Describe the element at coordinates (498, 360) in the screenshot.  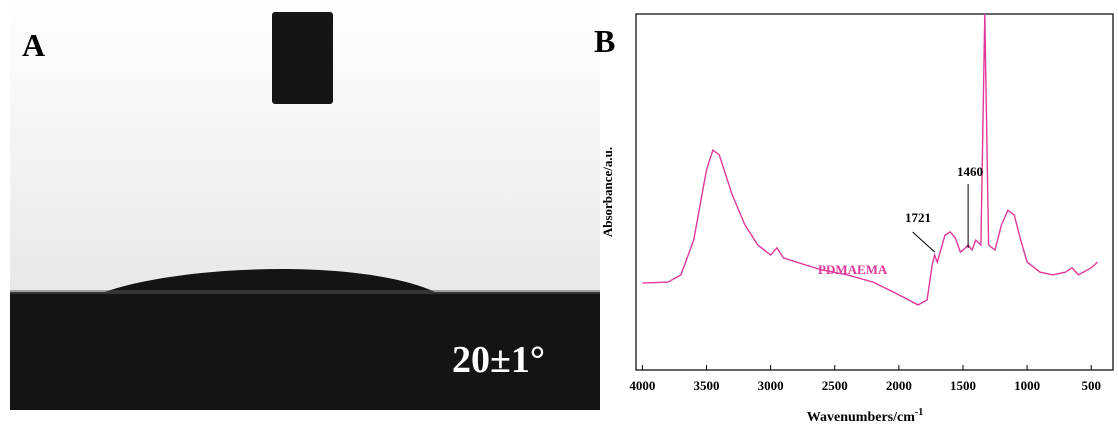
I see `contact-angle: 20±1°` at that location.